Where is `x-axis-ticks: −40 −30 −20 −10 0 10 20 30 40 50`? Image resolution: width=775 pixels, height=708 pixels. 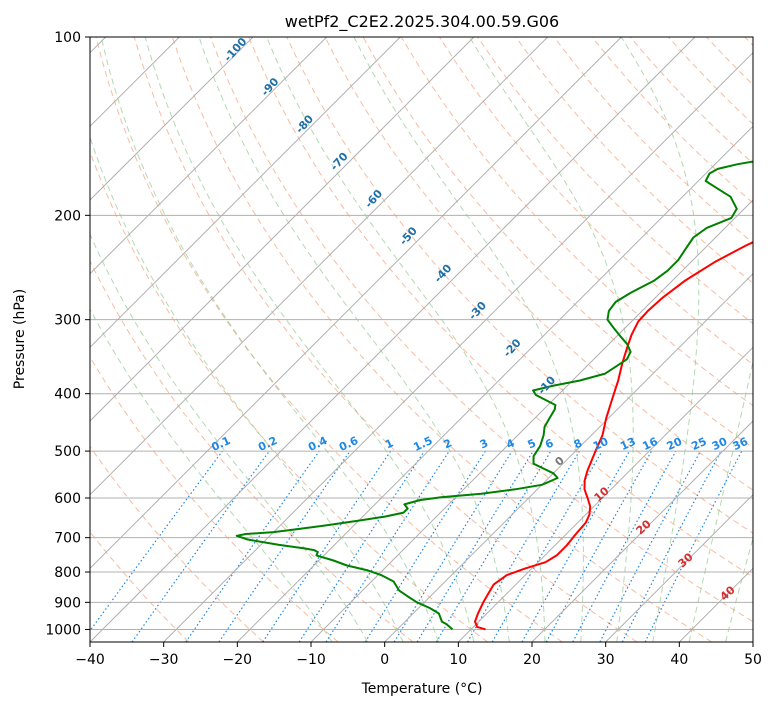 x-axis-ticks: −40 −30 −20 −10 0 10 20 30 40 50 is located at coordinates (418, 655).